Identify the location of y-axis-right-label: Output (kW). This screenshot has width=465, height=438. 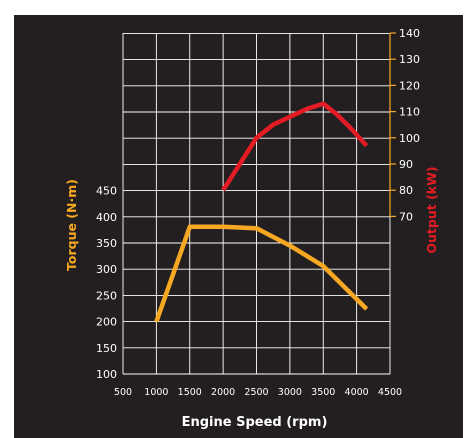
(431, 209).